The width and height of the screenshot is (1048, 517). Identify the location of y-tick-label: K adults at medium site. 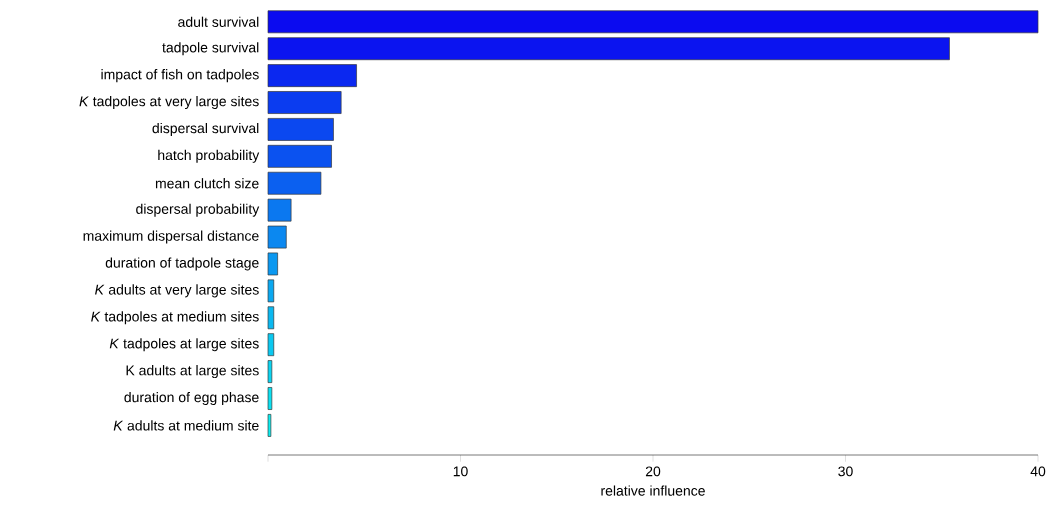
(186, 425).